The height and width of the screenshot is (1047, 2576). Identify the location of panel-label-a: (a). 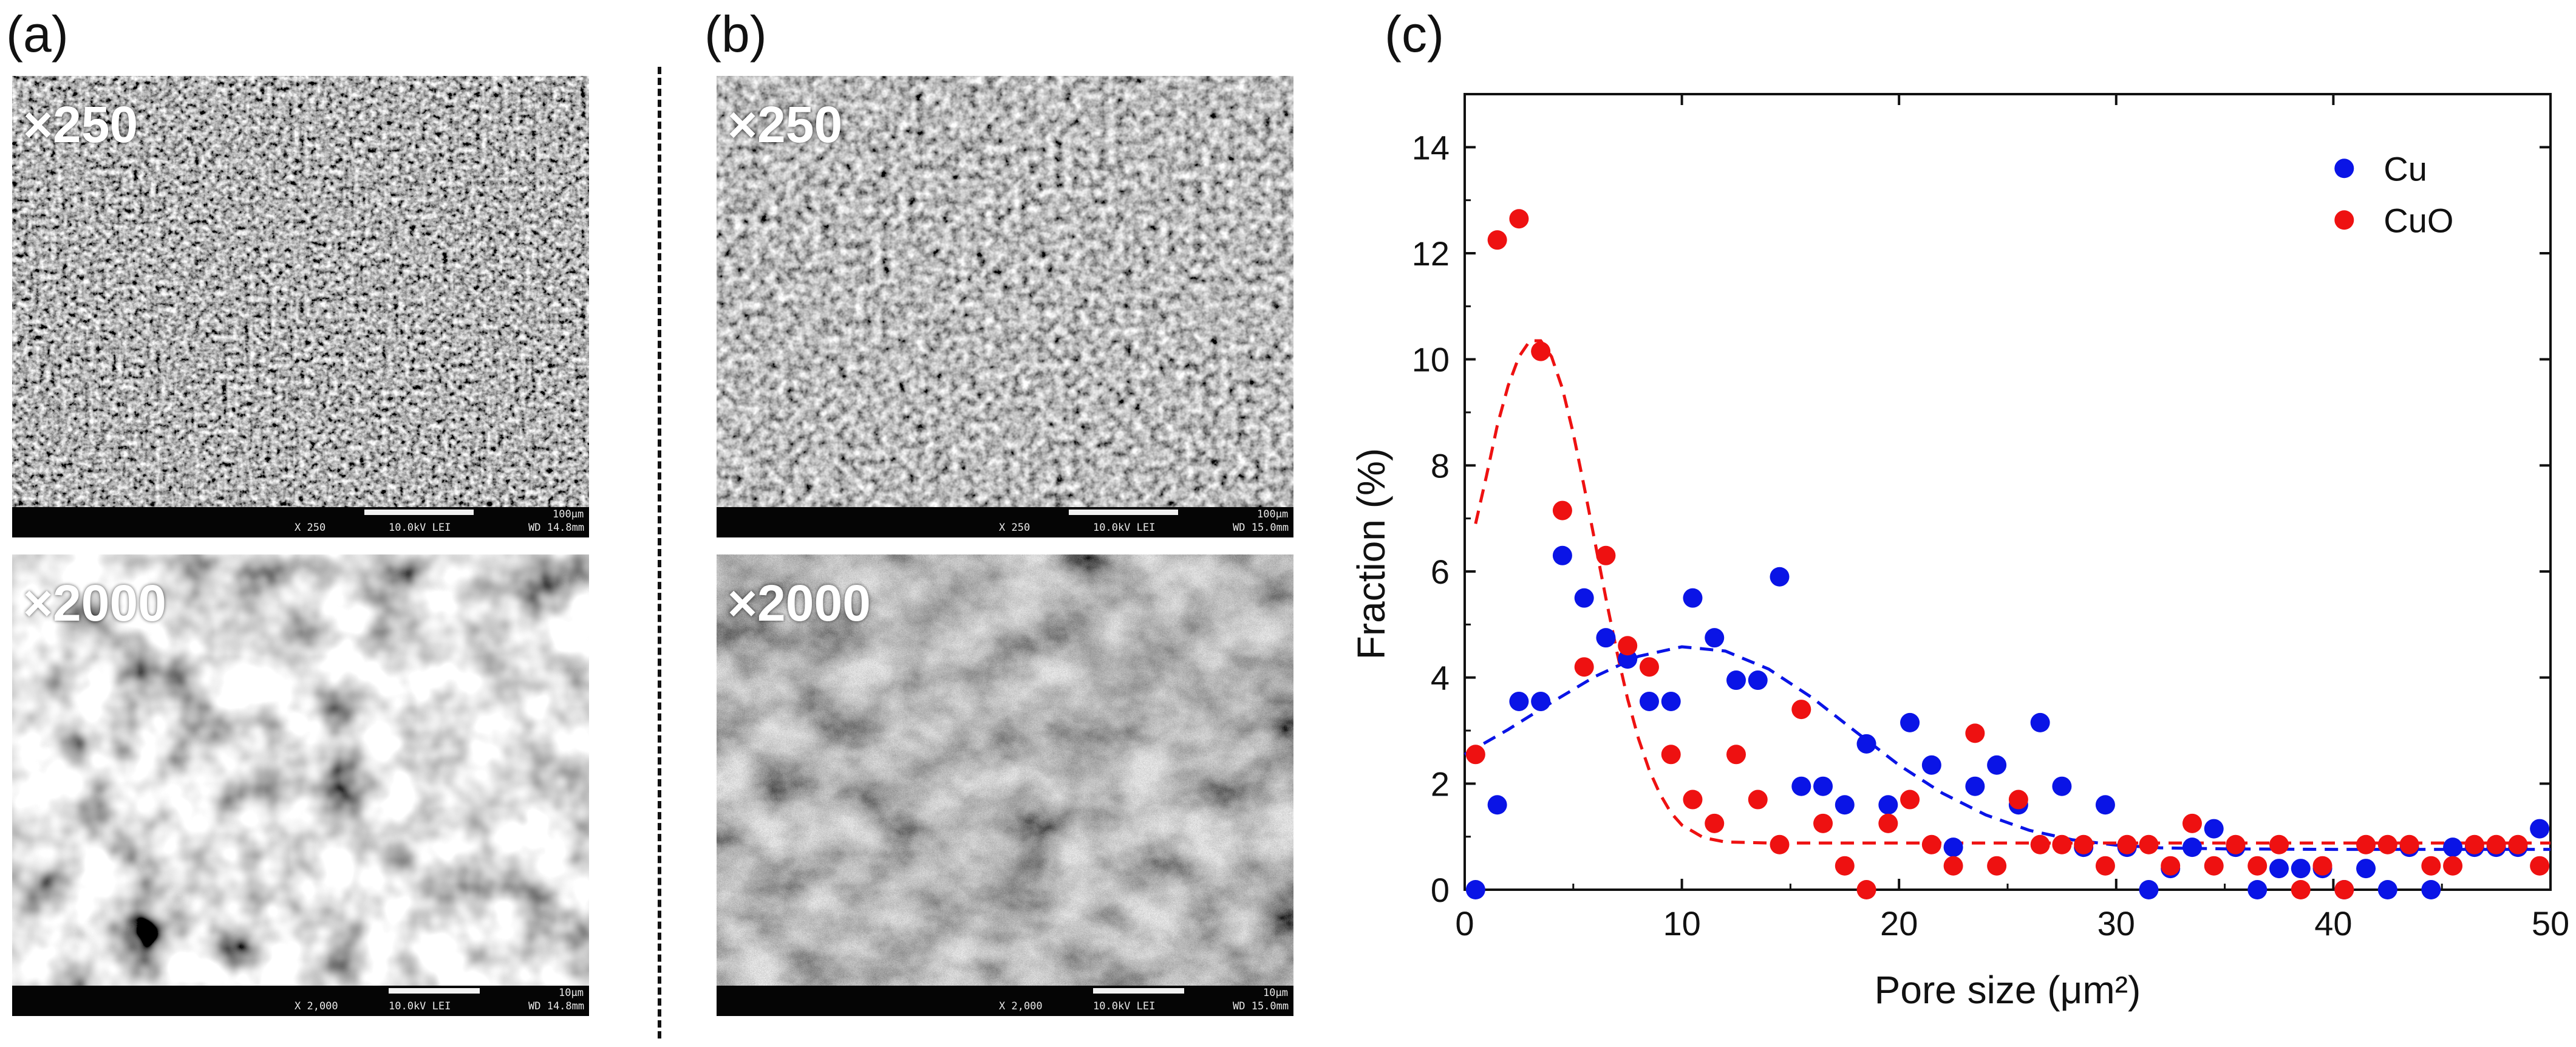
(37, 34).